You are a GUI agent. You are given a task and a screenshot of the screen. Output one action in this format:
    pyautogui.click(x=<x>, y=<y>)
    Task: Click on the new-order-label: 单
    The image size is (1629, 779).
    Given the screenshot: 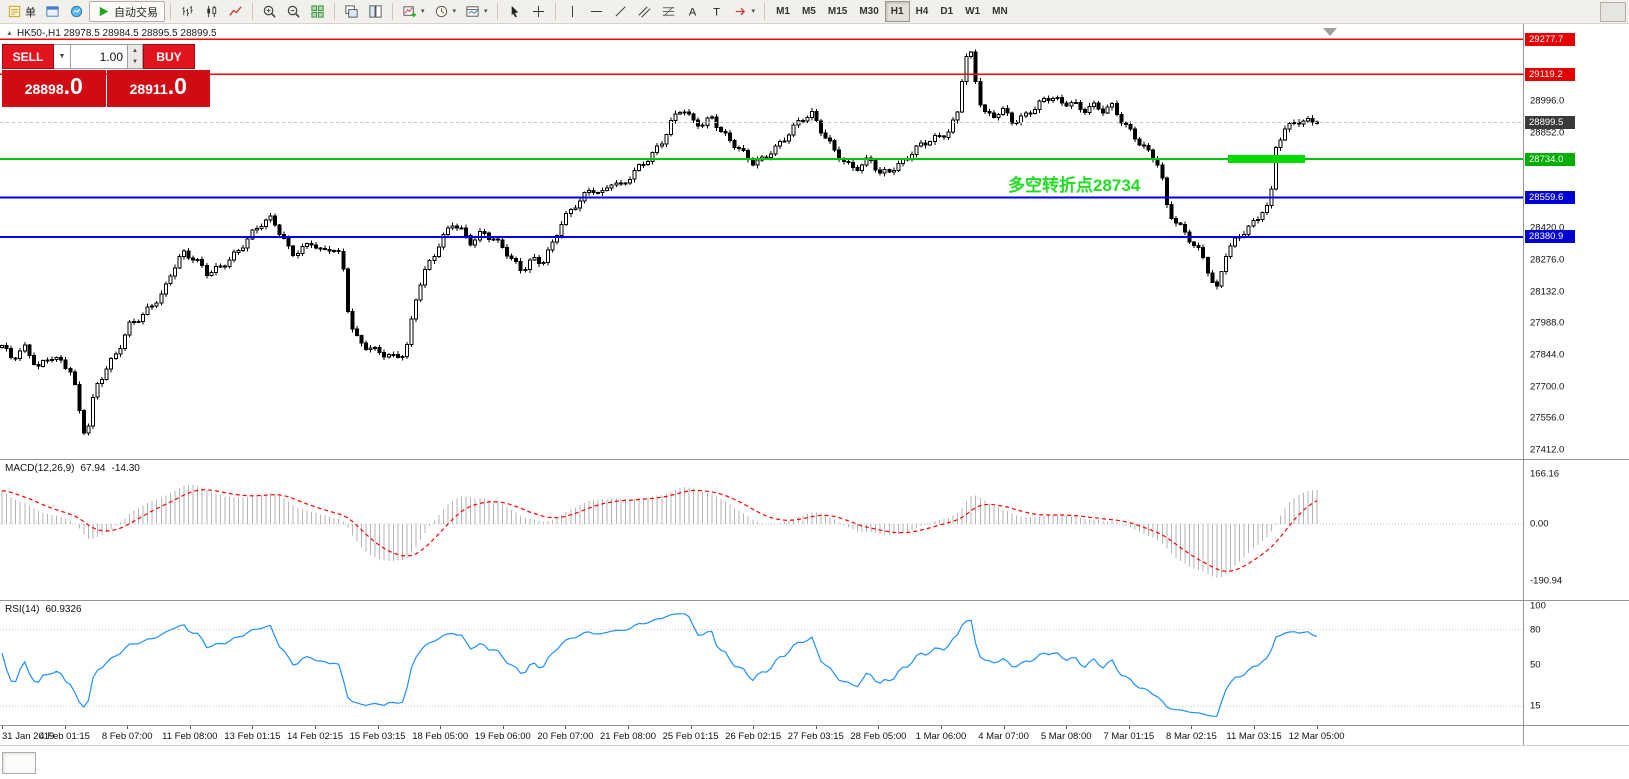 What is the action you would take?
    pyautogui.click(x=30, y=12)
    